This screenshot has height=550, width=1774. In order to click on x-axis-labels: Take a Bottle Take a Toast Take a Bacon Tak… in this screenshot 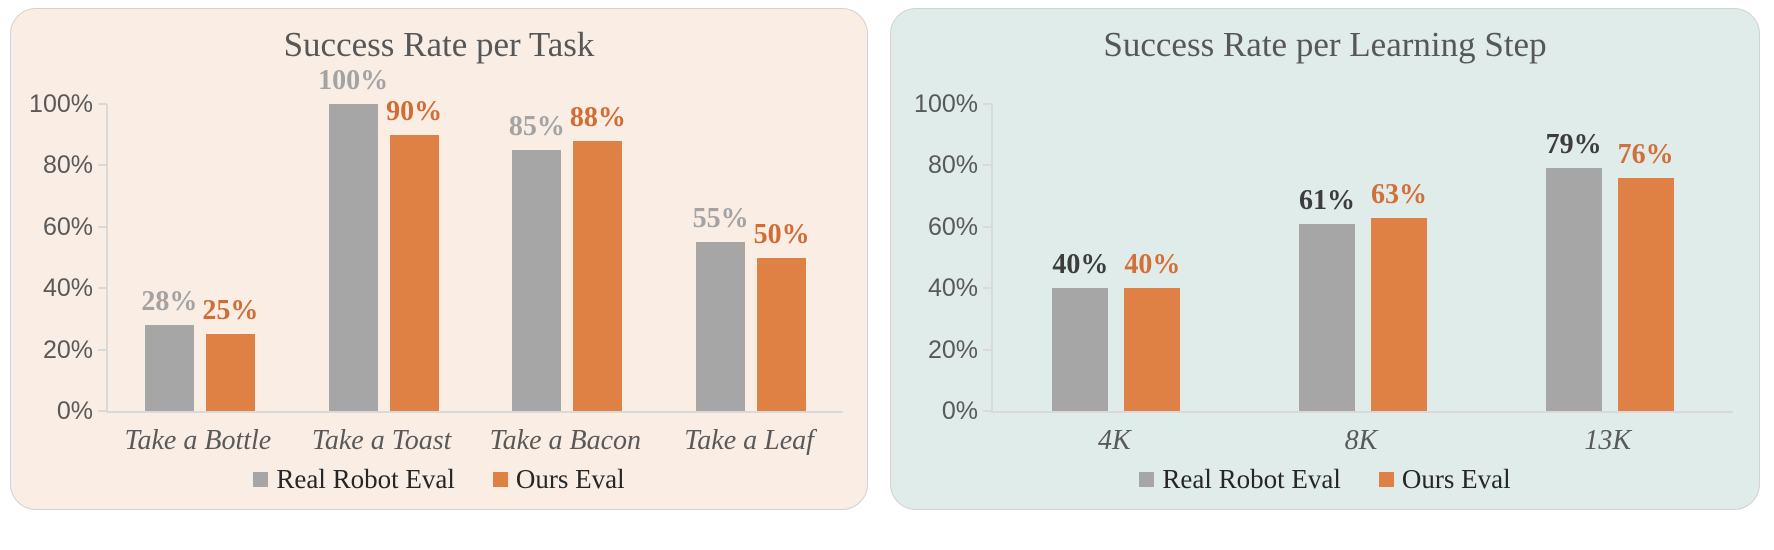, I will do `click(473, 441)`.